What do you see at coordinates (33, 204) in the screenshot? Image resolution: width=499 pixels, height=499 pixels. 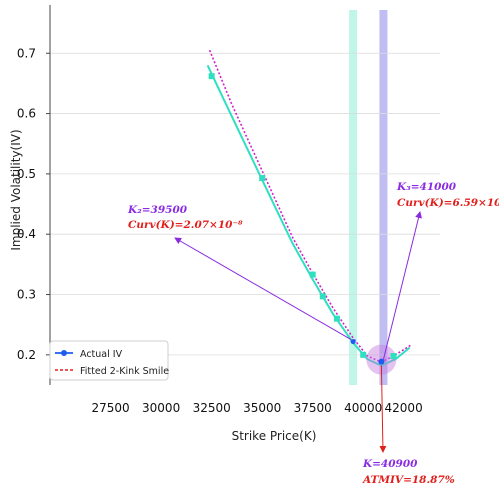 I see `y-tick-labels: 0.2 0.3 0.4 0.5 0.6 0.7` at bounding box center [33, 204].